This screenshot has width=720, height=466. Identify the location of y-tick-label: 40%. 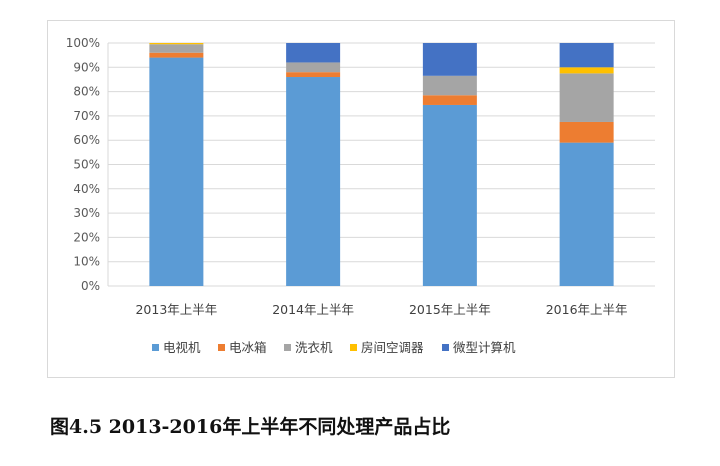
(86, 189).